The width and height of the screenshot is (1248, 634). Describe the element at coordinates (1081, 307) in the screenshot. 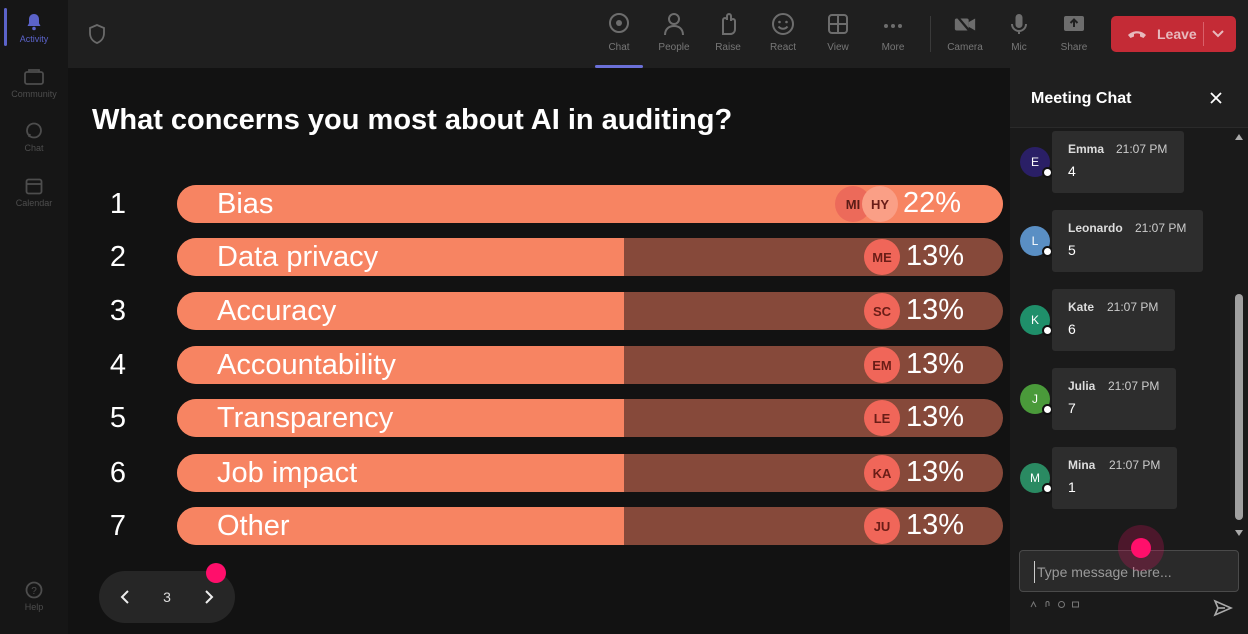

I see `sender-name: Kate` at that location.